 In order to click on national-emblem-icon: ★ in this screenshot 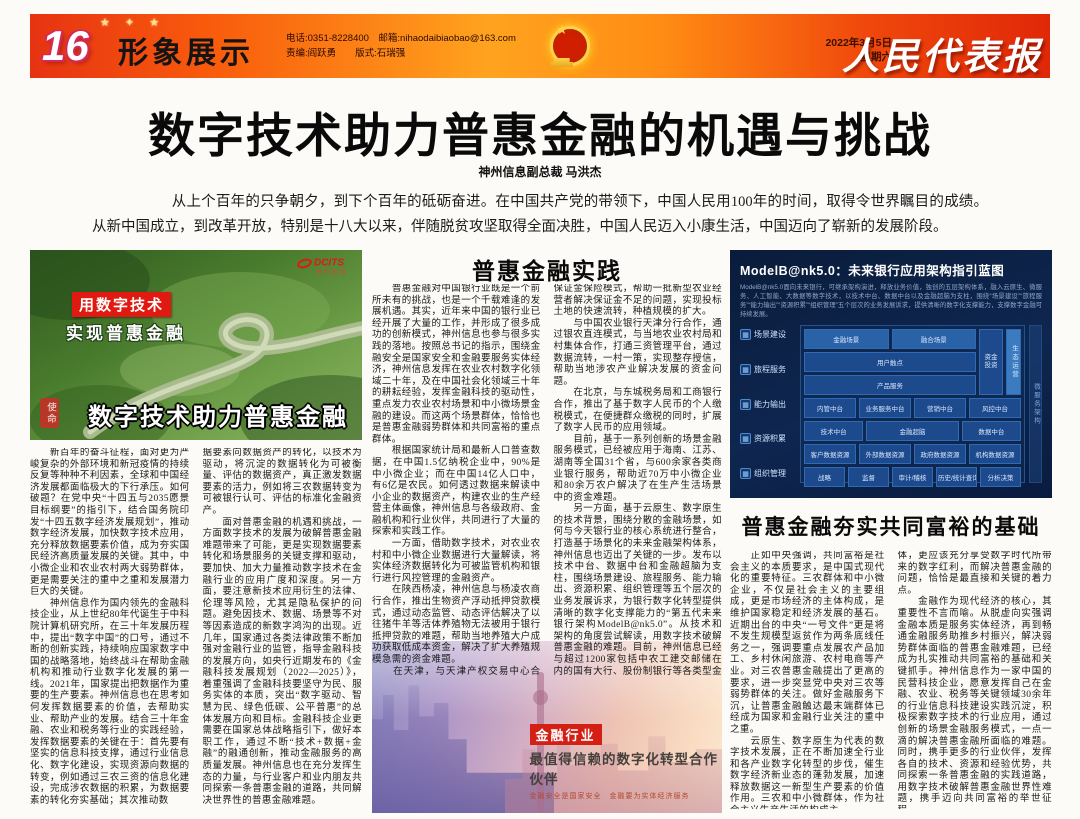, I will do `click(570, 46)`.